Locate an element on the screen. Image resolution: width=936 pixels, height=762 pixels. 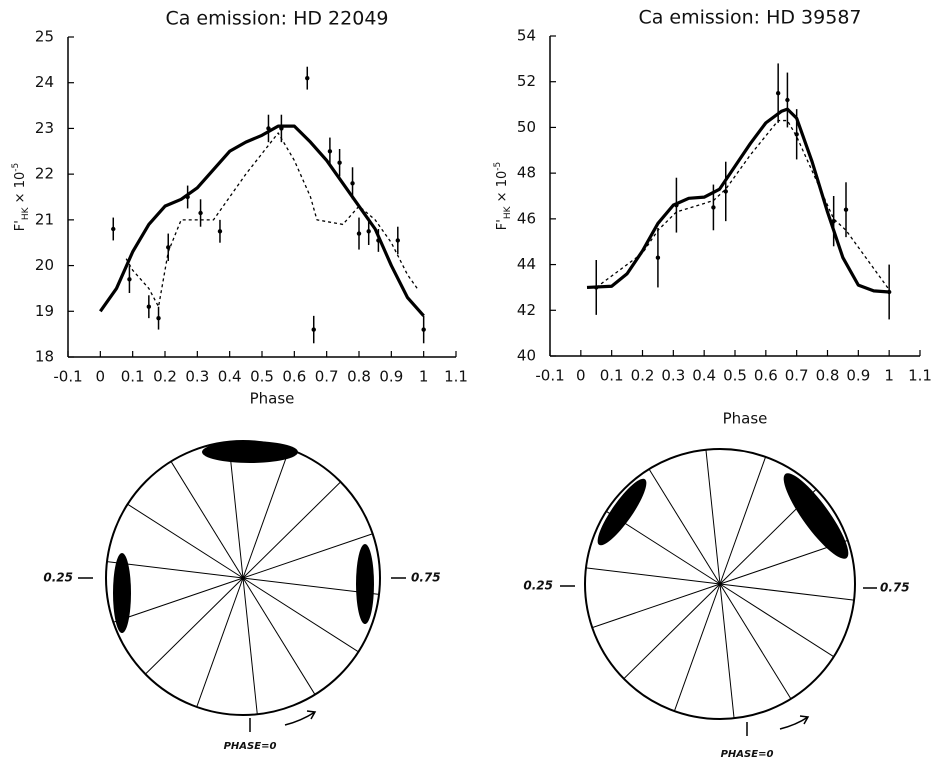
y-tick-label: 42 is located at coordinates (526, 310).